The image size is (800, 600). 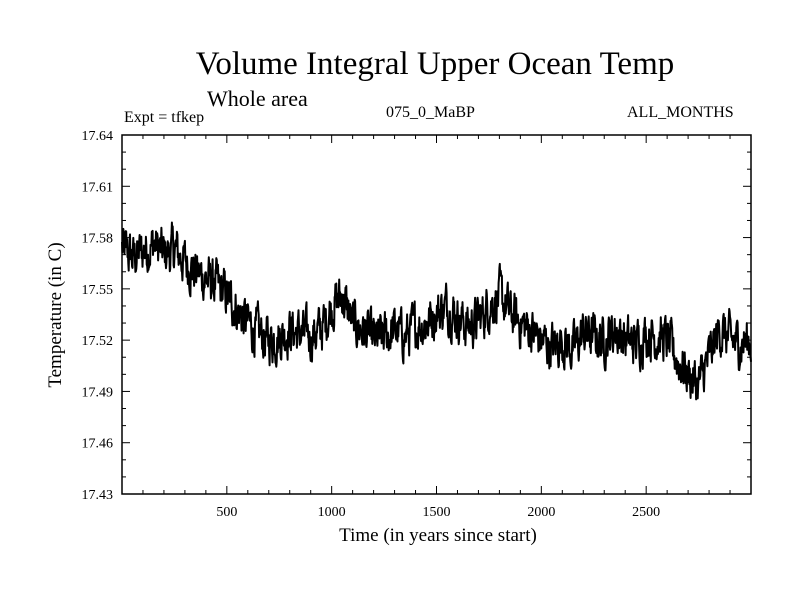 I want to click on y-tick-label: 17.64, so click(x=98, y=136).